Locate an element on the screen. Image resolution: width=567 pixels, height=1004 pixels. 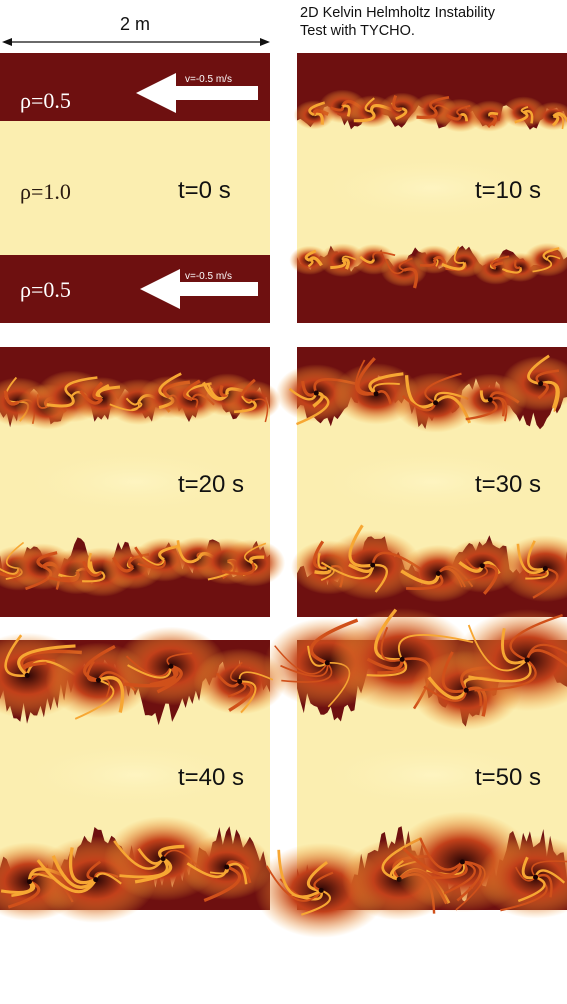
title-line-2: Test with TYCHO. is located at coordinates (357, 31).